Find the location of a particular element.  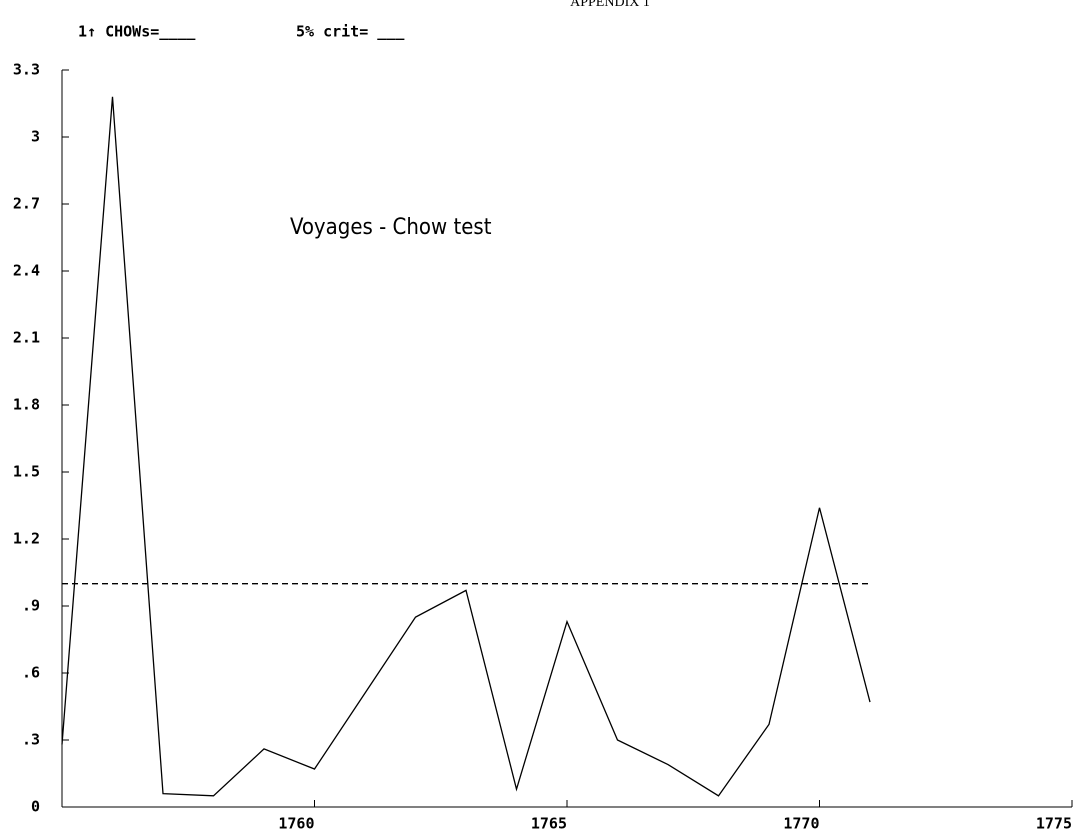

y-tick-label: 1.8 is located at coordinates (26, 405).